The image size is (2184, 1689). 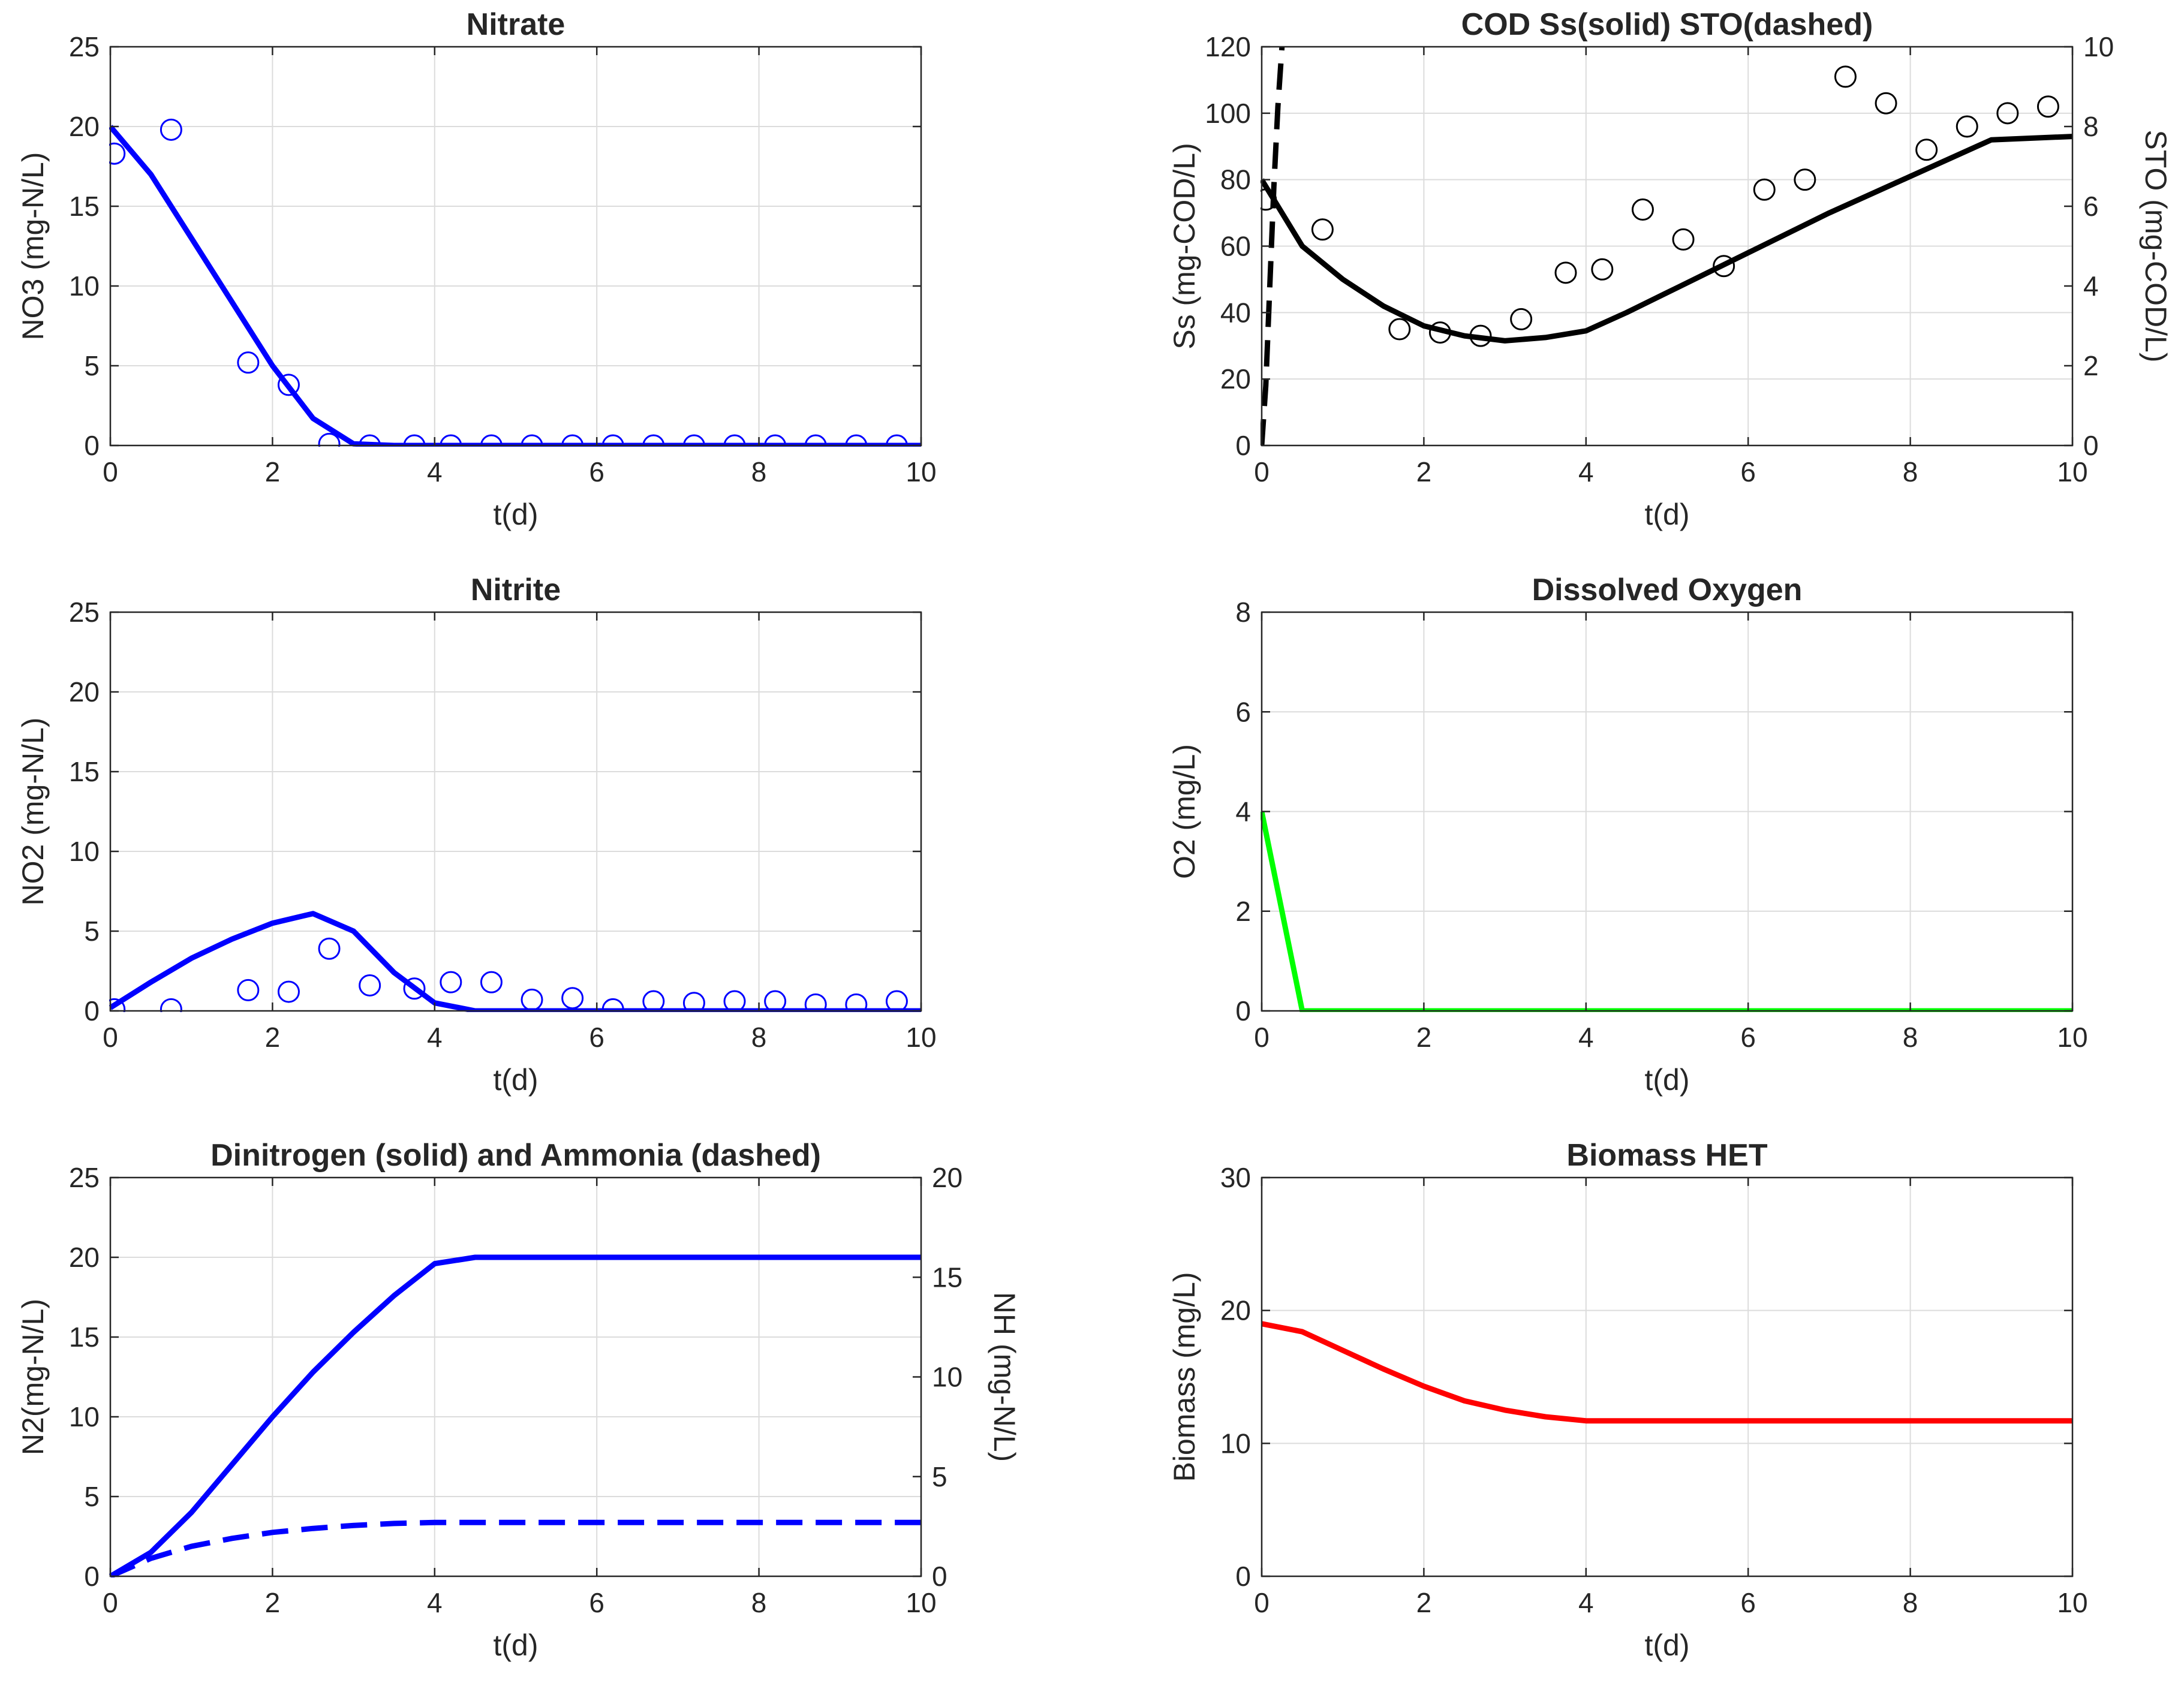 What do you see at coordinates (84, 612) in the screenshot?
I see `y-tick-label: 25` at bounding box center [84, 612].